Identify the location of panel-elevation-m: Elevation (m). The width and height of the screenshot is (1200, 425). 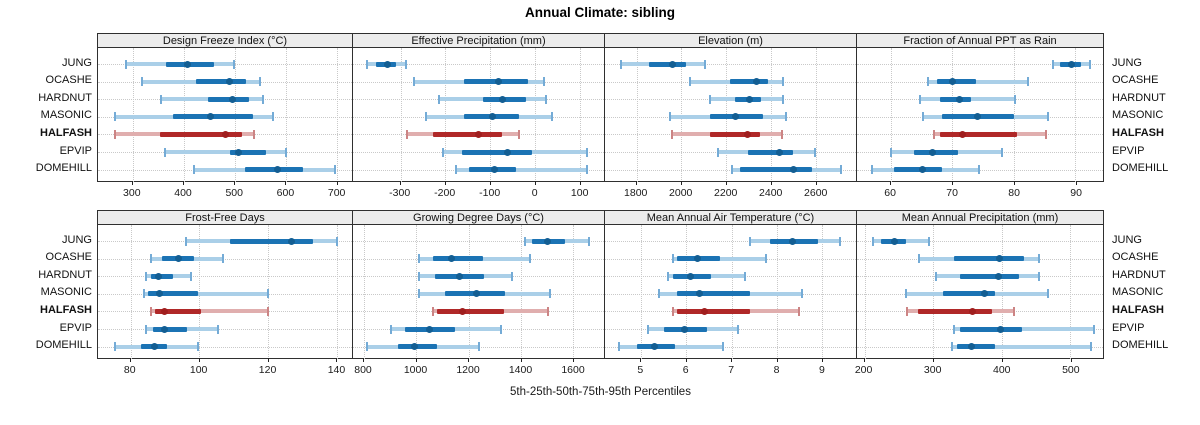
(730, 107).